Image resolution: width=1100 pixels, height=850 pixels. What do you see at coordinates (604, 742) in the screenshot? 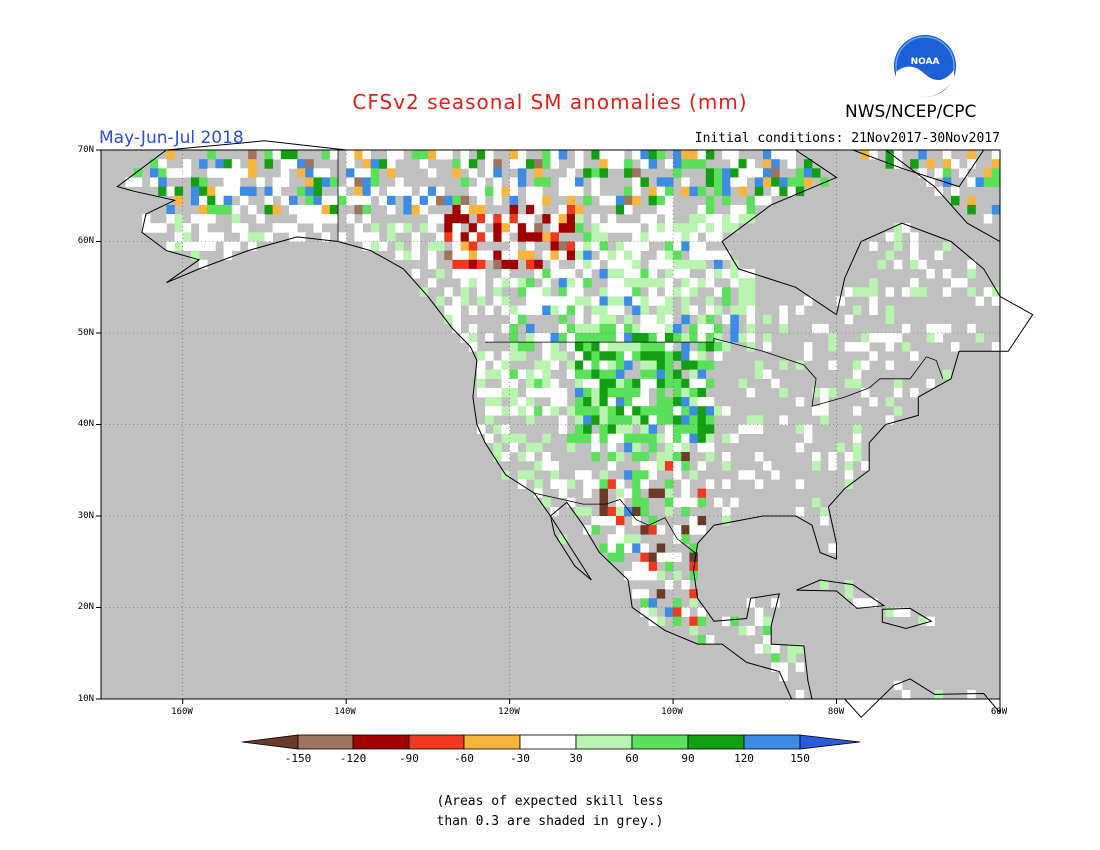
I see `colorbar-box` at bounding box center [604, 742].